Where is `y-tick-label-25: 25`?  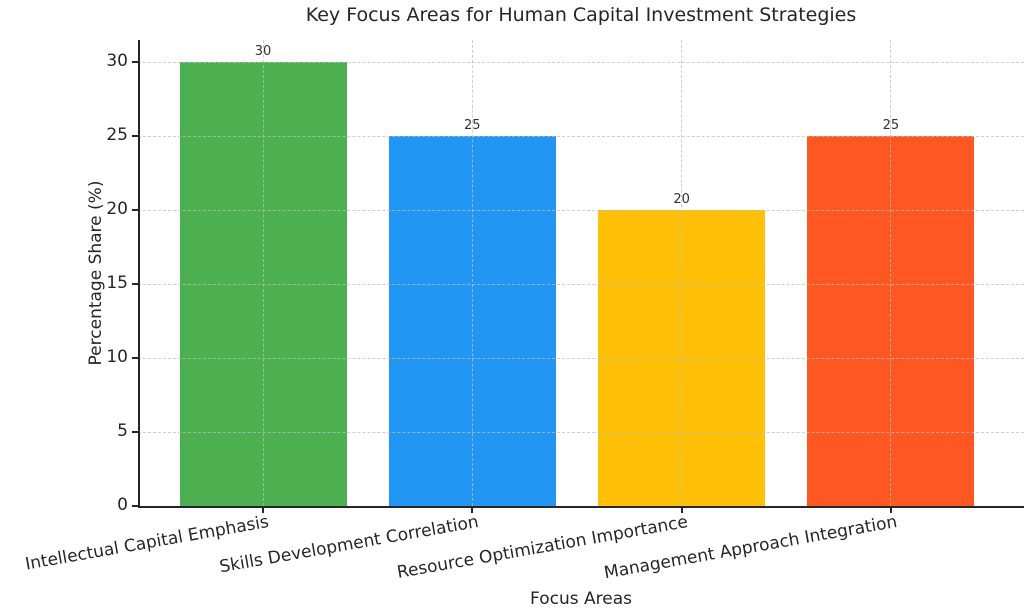 y-tick-label-25: 25 is located at coordinates (117, 135).